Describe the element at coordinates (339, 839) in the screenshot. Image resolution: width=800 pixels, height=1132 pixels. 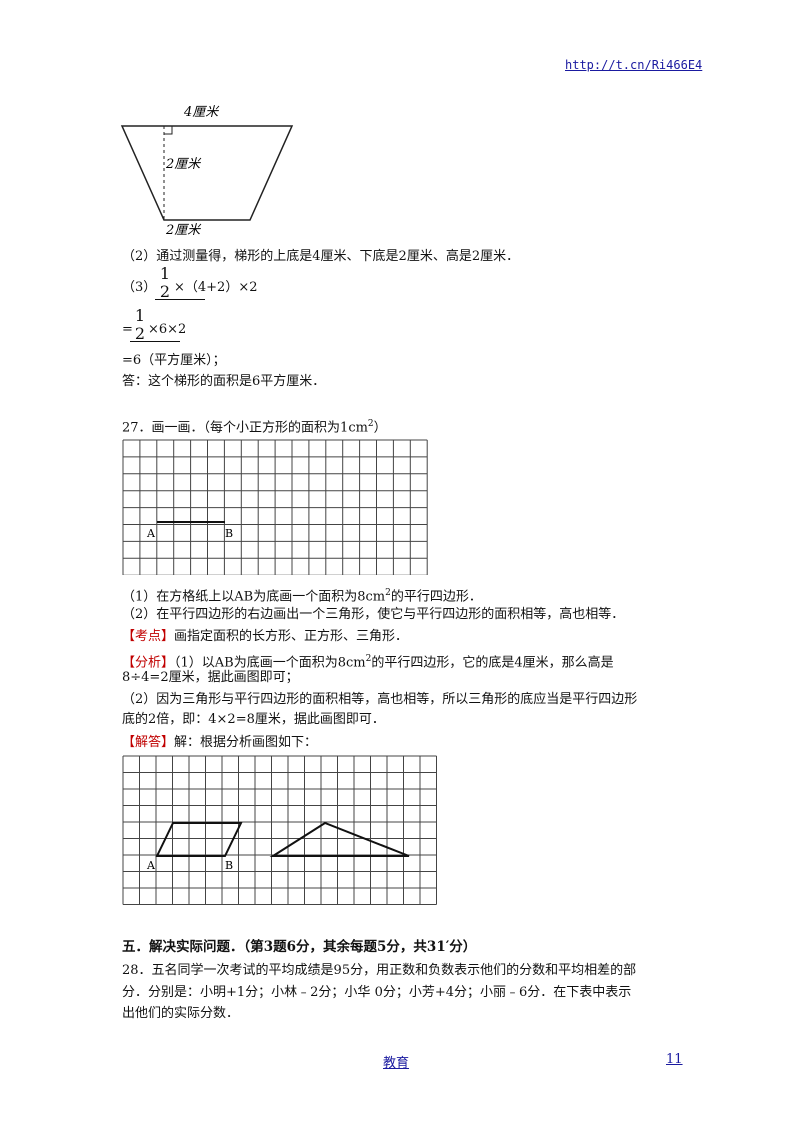
I see `triangle` at that location.